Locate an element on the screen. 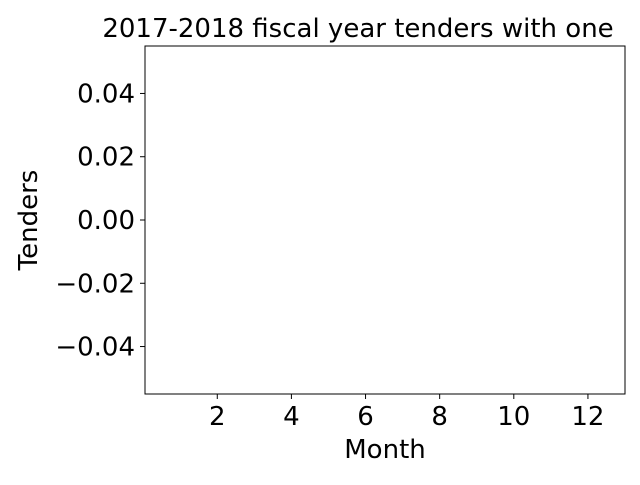  x-tick-label: 12 is located at coordinates (587, 417).